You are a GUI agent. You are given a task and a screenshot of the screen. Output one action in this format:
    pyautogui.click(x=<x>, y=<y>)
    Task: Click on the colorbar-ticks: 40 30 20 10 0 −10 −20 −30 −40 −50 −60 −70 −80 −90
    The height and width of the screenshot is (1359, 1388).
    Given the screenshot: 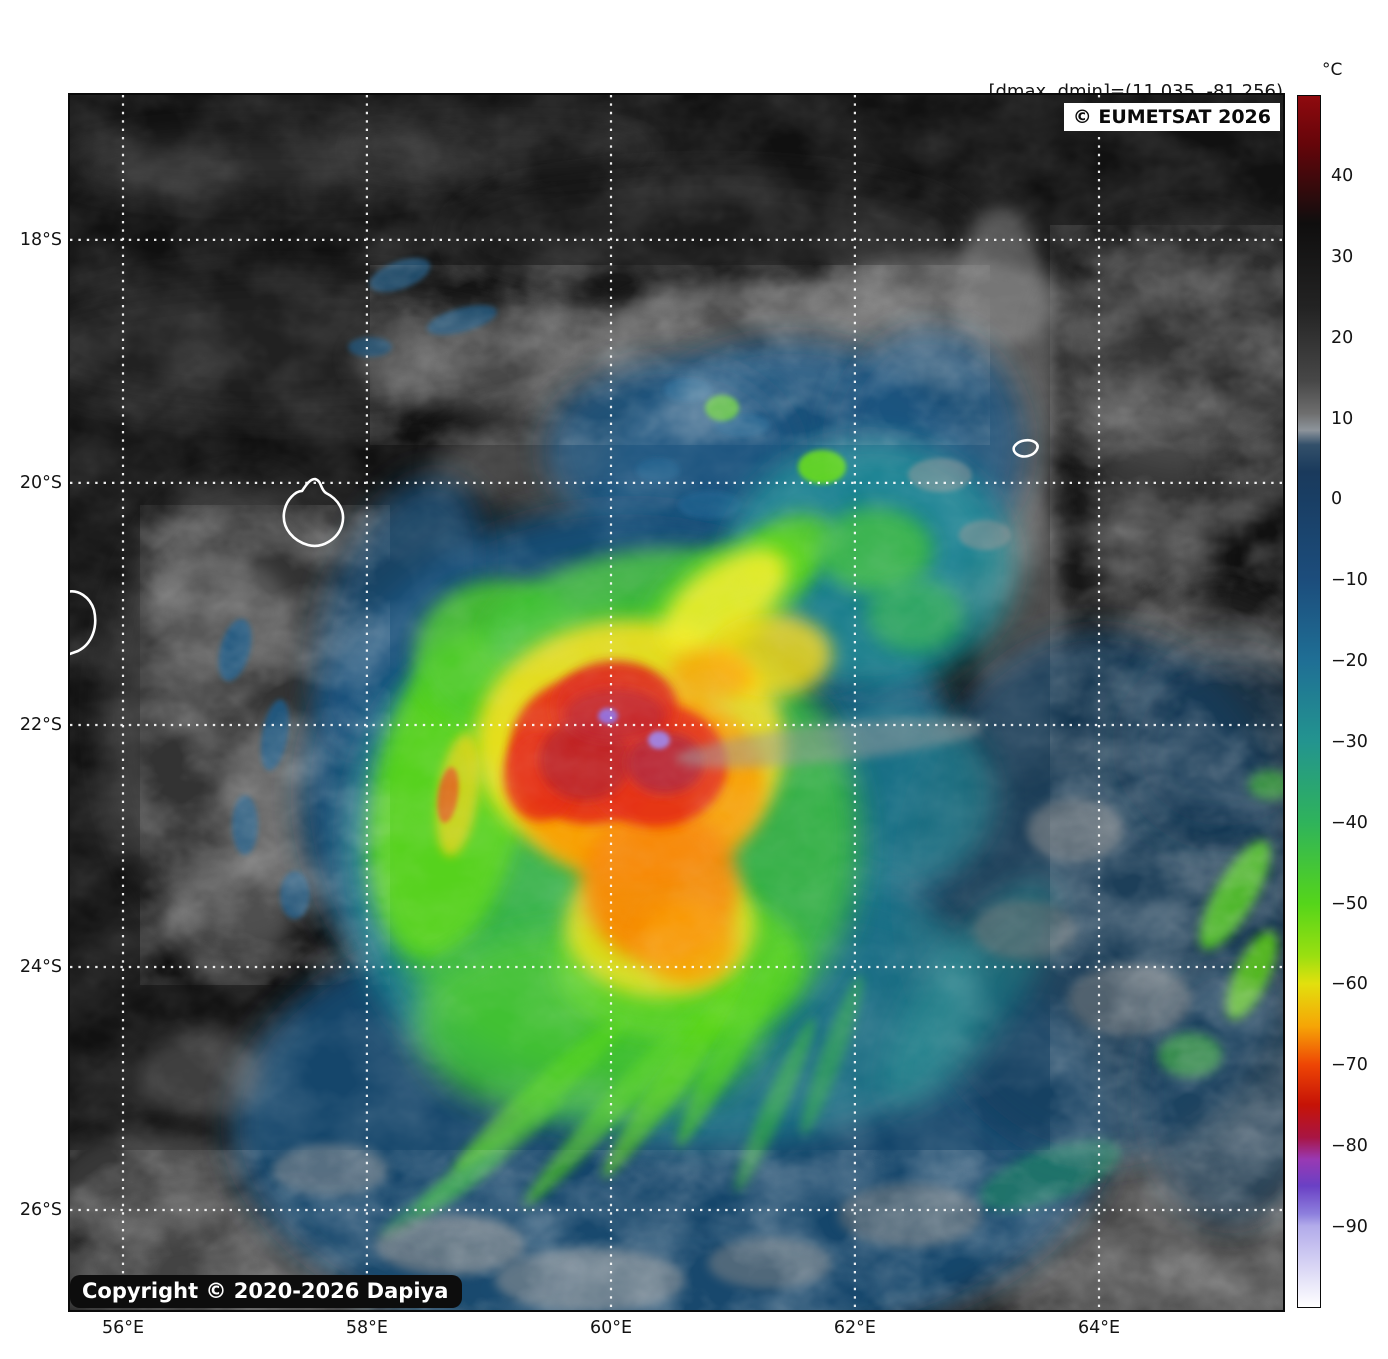 What is the action you would take?
    pyautogui.click(x=1356, y=701)
    